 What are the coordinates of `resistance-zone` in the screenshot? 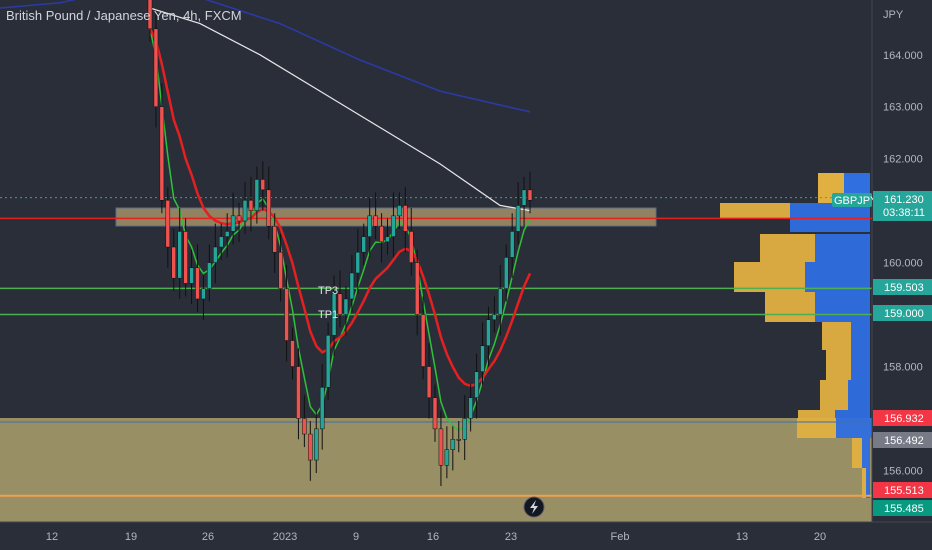 It's located at (386, 217).